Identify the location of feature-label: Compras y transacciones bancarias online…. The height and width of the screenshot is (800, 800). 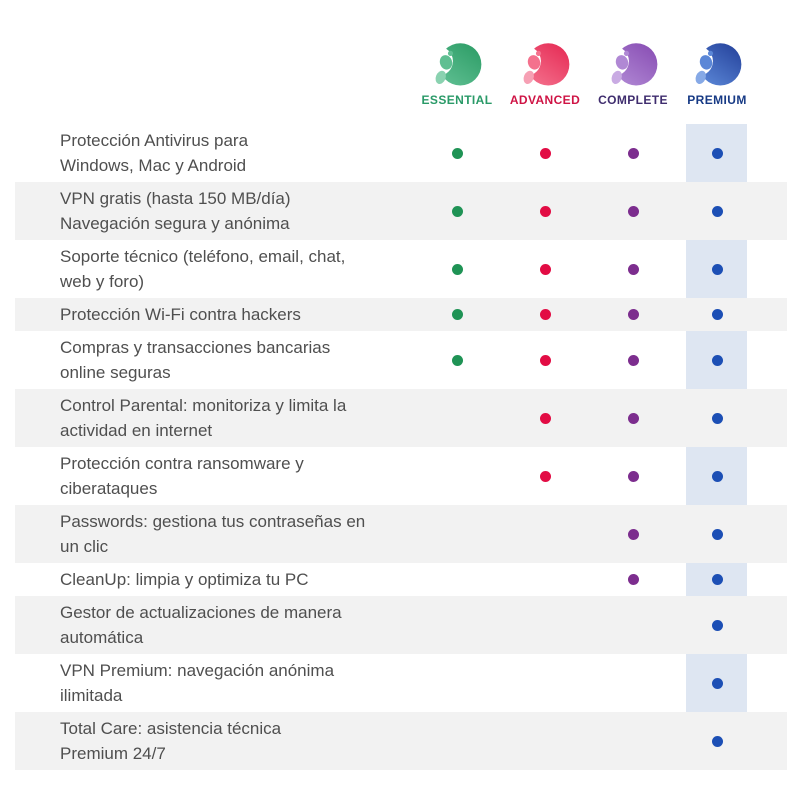
(195, 360).